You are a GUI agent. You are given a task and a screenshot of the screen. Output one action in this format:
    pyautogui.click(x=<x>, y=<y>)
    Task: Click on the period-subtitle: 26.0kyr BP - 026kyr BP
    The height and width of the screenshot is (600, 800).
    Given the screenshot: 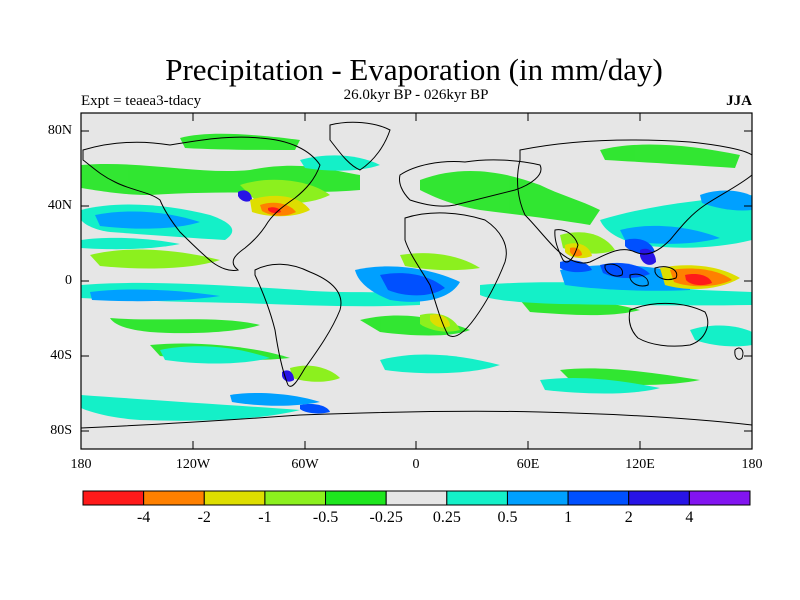 What is the action you would take?
    pyautogui.click(x=416, y=95)
    